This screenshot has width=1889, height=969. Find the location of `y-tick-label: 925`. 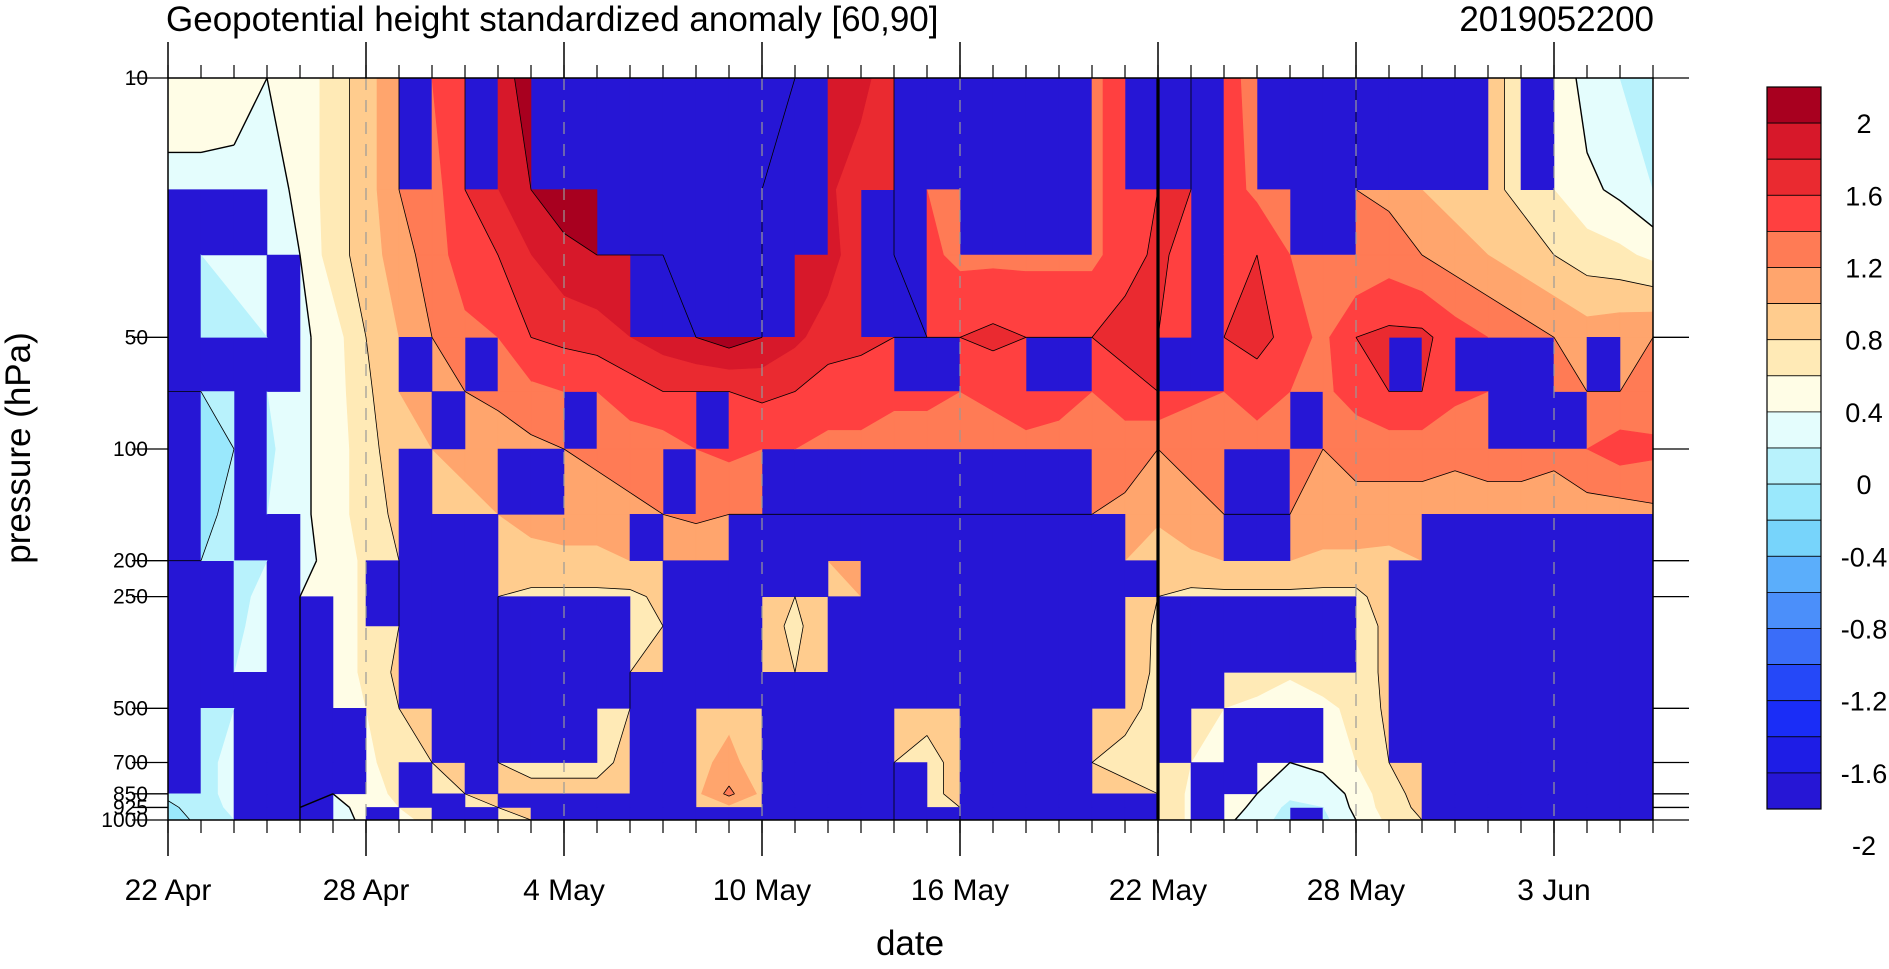

y-tick-label: 925 is located at coordinates (130, 807).